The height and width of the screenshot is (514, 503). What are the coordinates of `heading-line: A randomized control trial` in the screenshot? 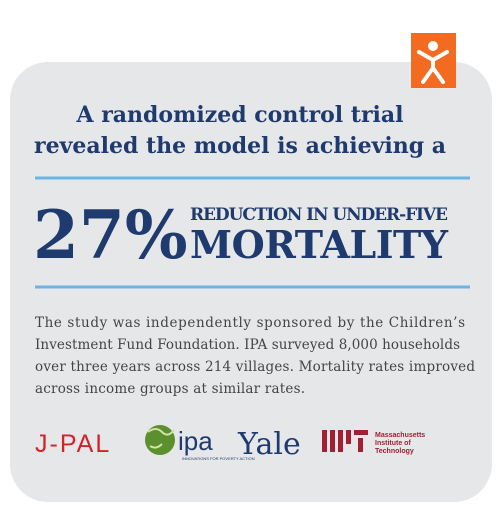 It's located at (239, 115).